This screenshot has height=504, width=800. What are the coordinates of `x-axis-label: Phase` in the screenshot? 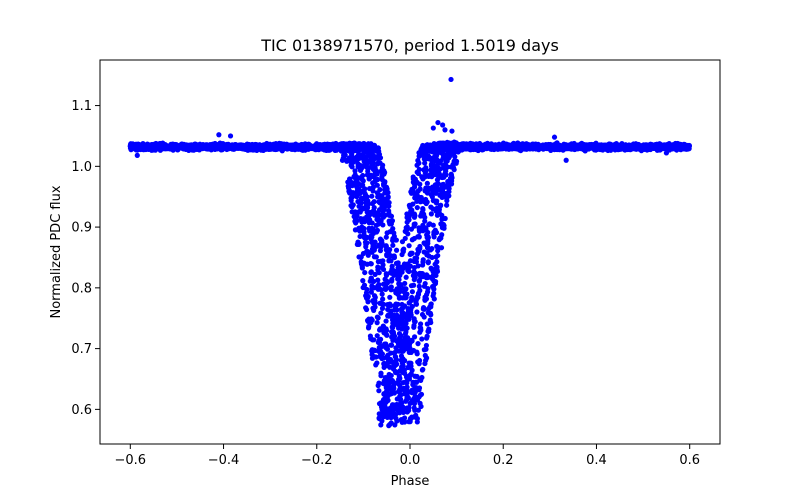 It's located at (410, 481).